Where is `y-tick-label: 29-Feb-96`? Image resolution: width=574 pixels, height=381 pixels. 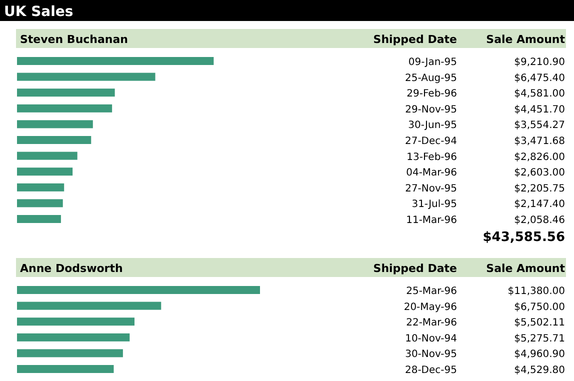
y-tick-label: 29-Feb-96 is located at coordinates (431, 94).